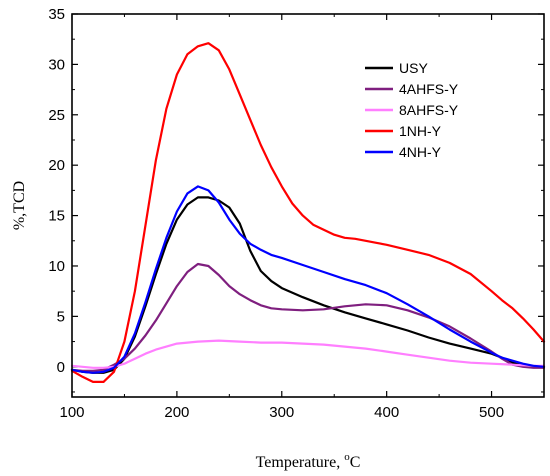 This screenshot has width=550, height=476. What do you see at coordinates (56, 165) in the screenshot?
I see `y-tick-label: 20` at bounding box center [56, 165].